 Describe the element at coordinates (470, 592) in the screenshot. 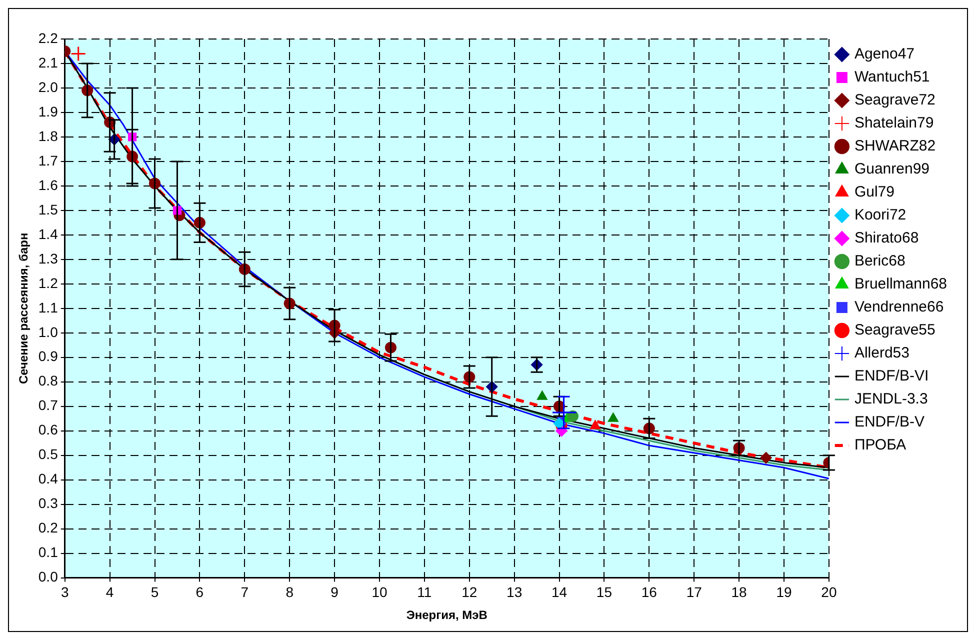

I see `x-tick-label: 12` at that location.